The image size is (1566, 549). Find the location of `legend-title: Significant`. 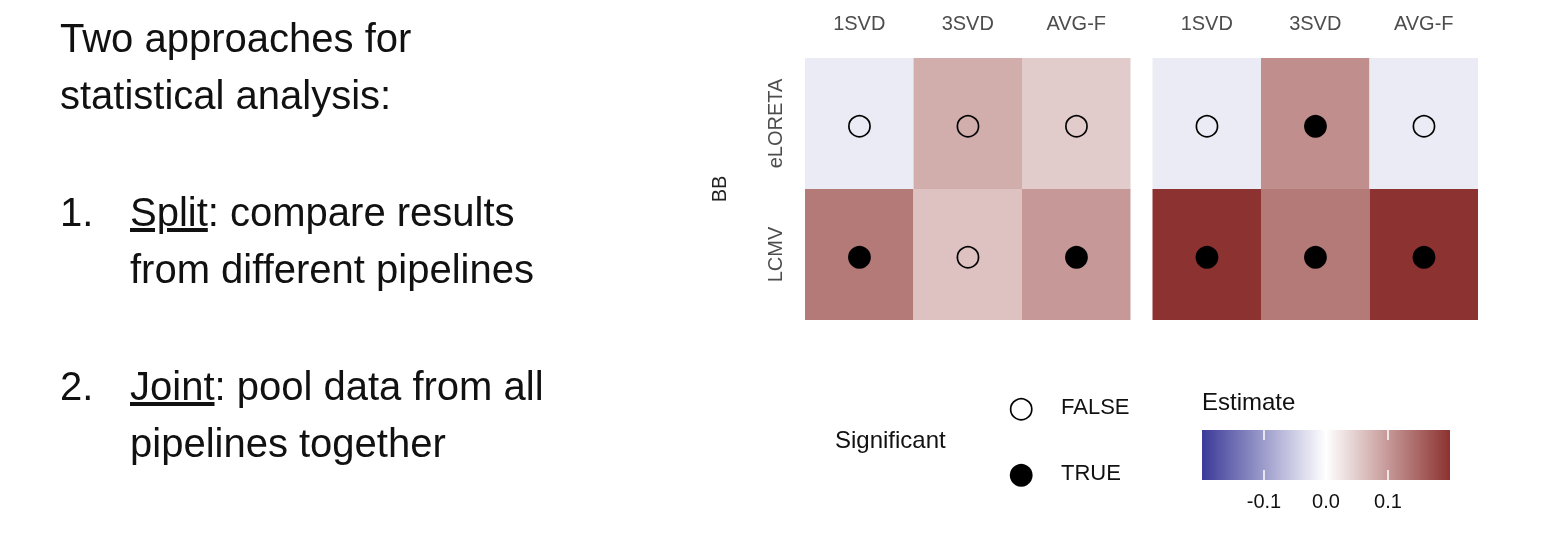

legend-title: Significant is located at coordinates (891, 439).